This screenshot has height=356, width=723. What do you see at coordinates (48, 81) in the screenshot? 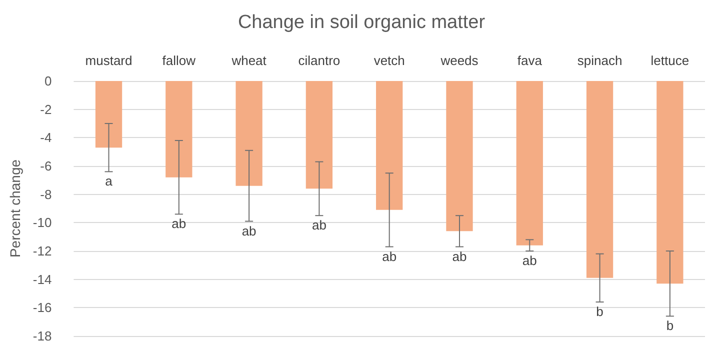
I see `y-tick-label: 0` at bounding box center [48, 81].